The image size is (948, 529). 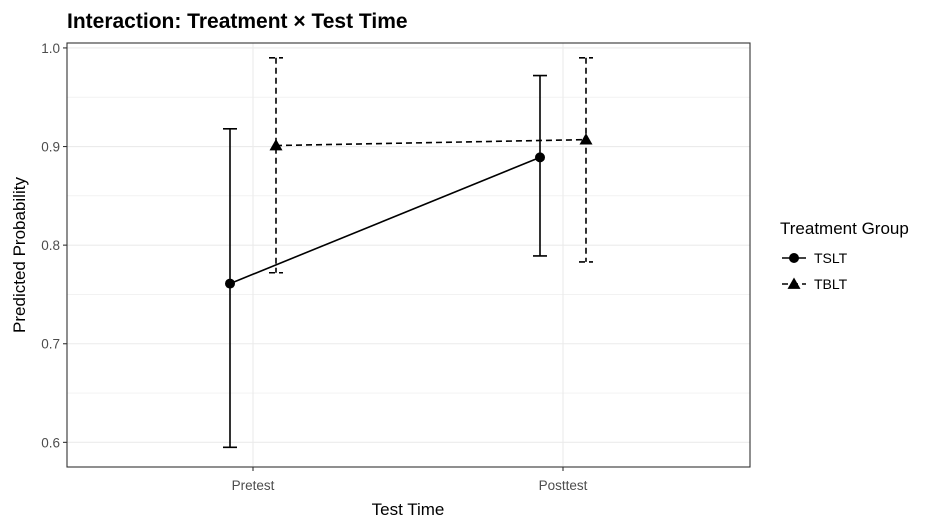 I want to click on chart-title: Interaction: Treatment × Test Time, so click(x=237, y=21).